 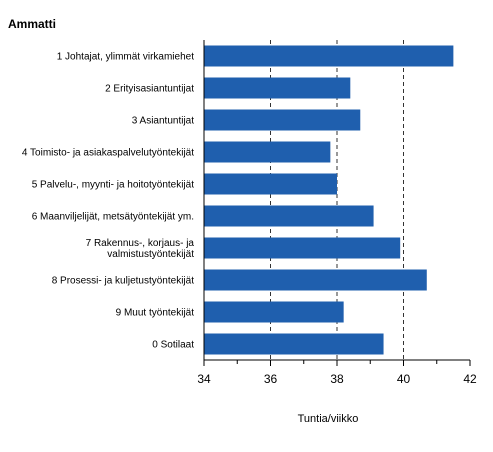 What do you see at coordinates (125, 57) in the screenshot?
I see `category-label: 1 Johtajat, ylimmät virkamiehet` at bounding box center [125, 57].